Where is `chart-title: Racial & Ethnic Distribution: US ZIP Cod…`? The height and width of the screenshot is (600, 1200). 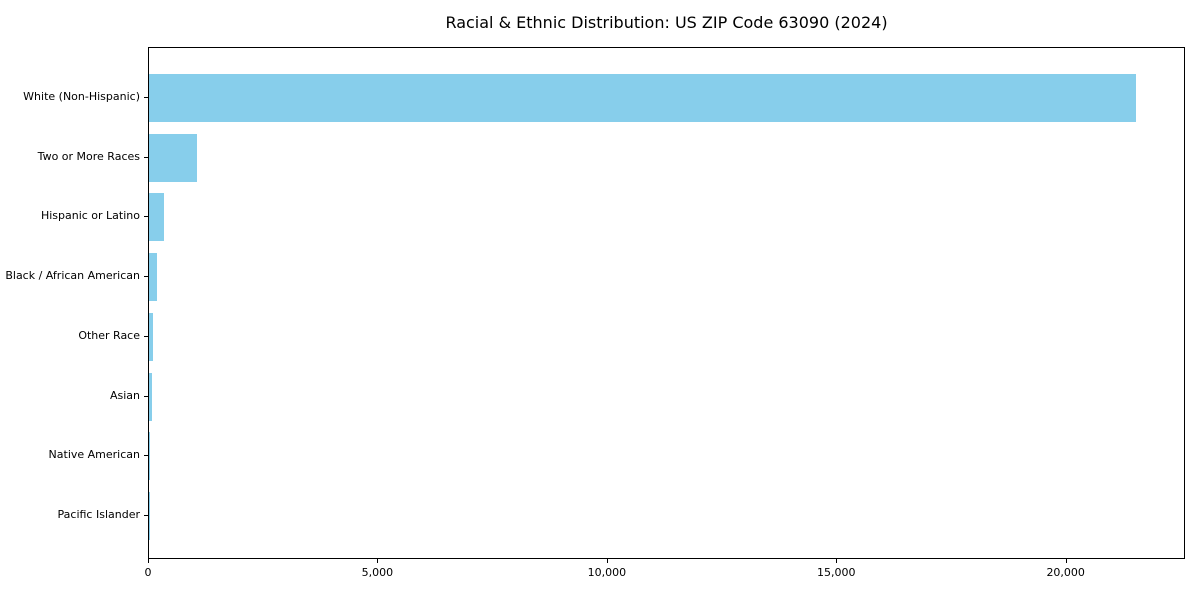
chart-title: Racial & Ethnic Distribution: US ZIP Cod… is located at coordinates (666, 22).